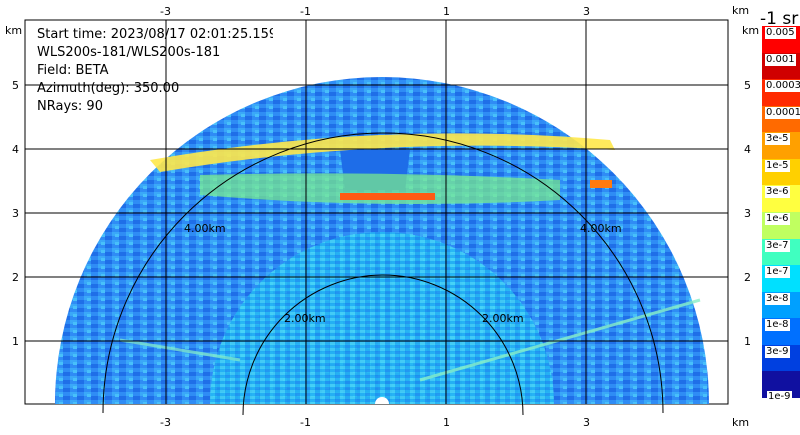  What do you see at coordinates (15, 277) in the screenshot?
I see `y-tick-left: 2` at bounding box center [15, 277].